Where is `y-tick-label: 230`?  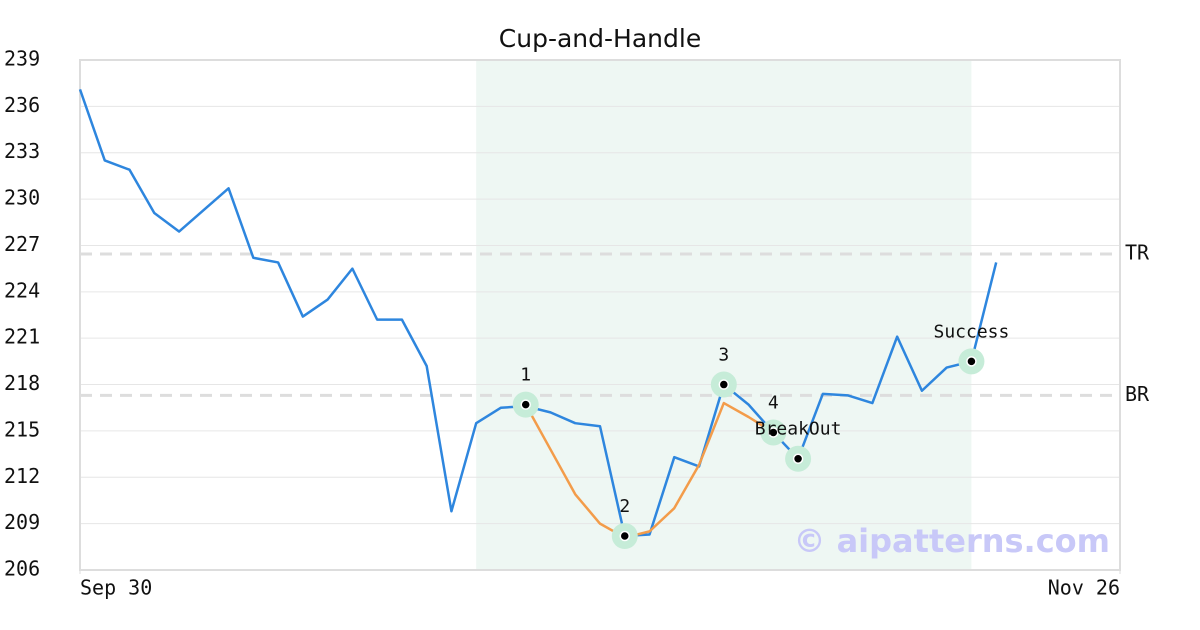
y-tick-label: 230 is located at coordinates (22, 198).